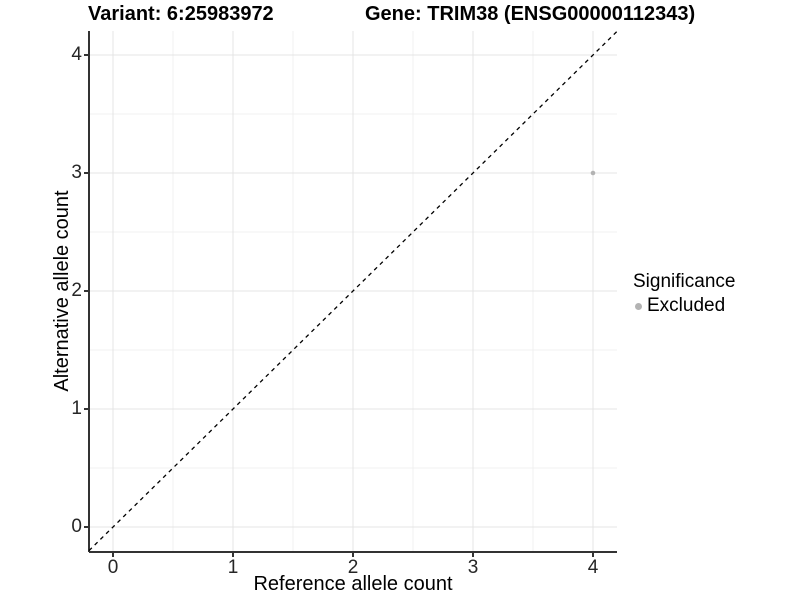 The width and height of the screenshot is (800, 600). What do you see at coordinates (76, 290) in the screenshot?
I see `y-tick-label: 2` at bounding box center [76, 290].